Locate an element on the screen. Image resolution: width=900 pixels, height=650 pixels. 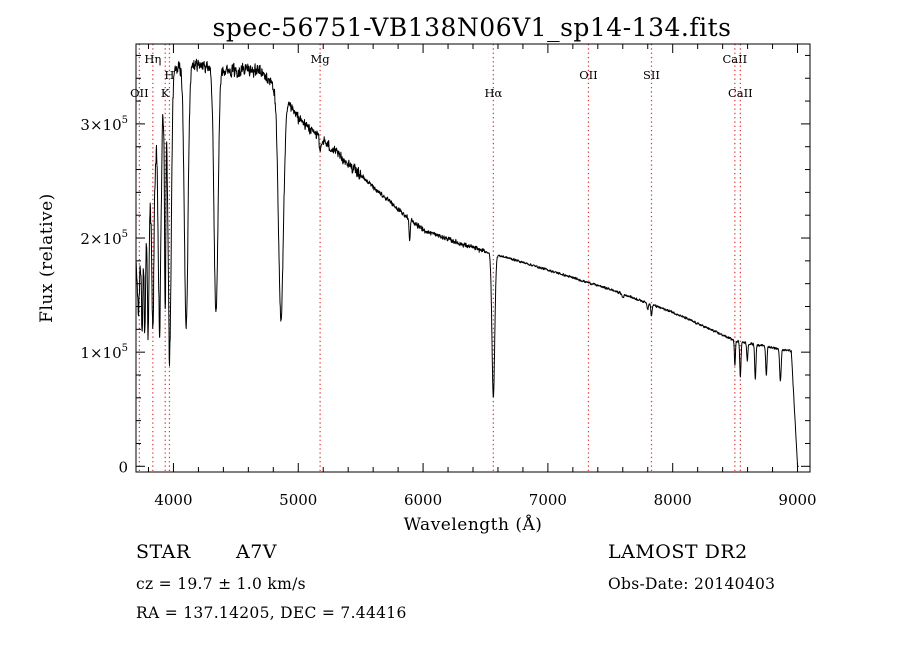
line-label-caii-8542: CaII is located at coordinates (740, 93).